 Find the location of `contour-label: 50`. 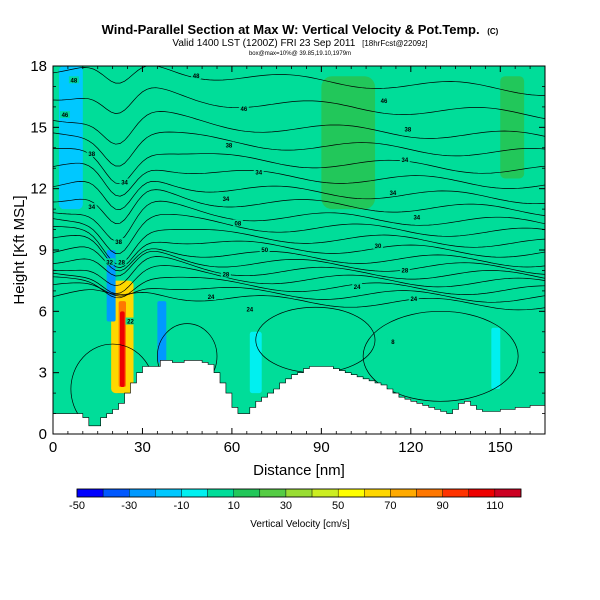

contour-label: 50 is located at coordinates (264, 250).